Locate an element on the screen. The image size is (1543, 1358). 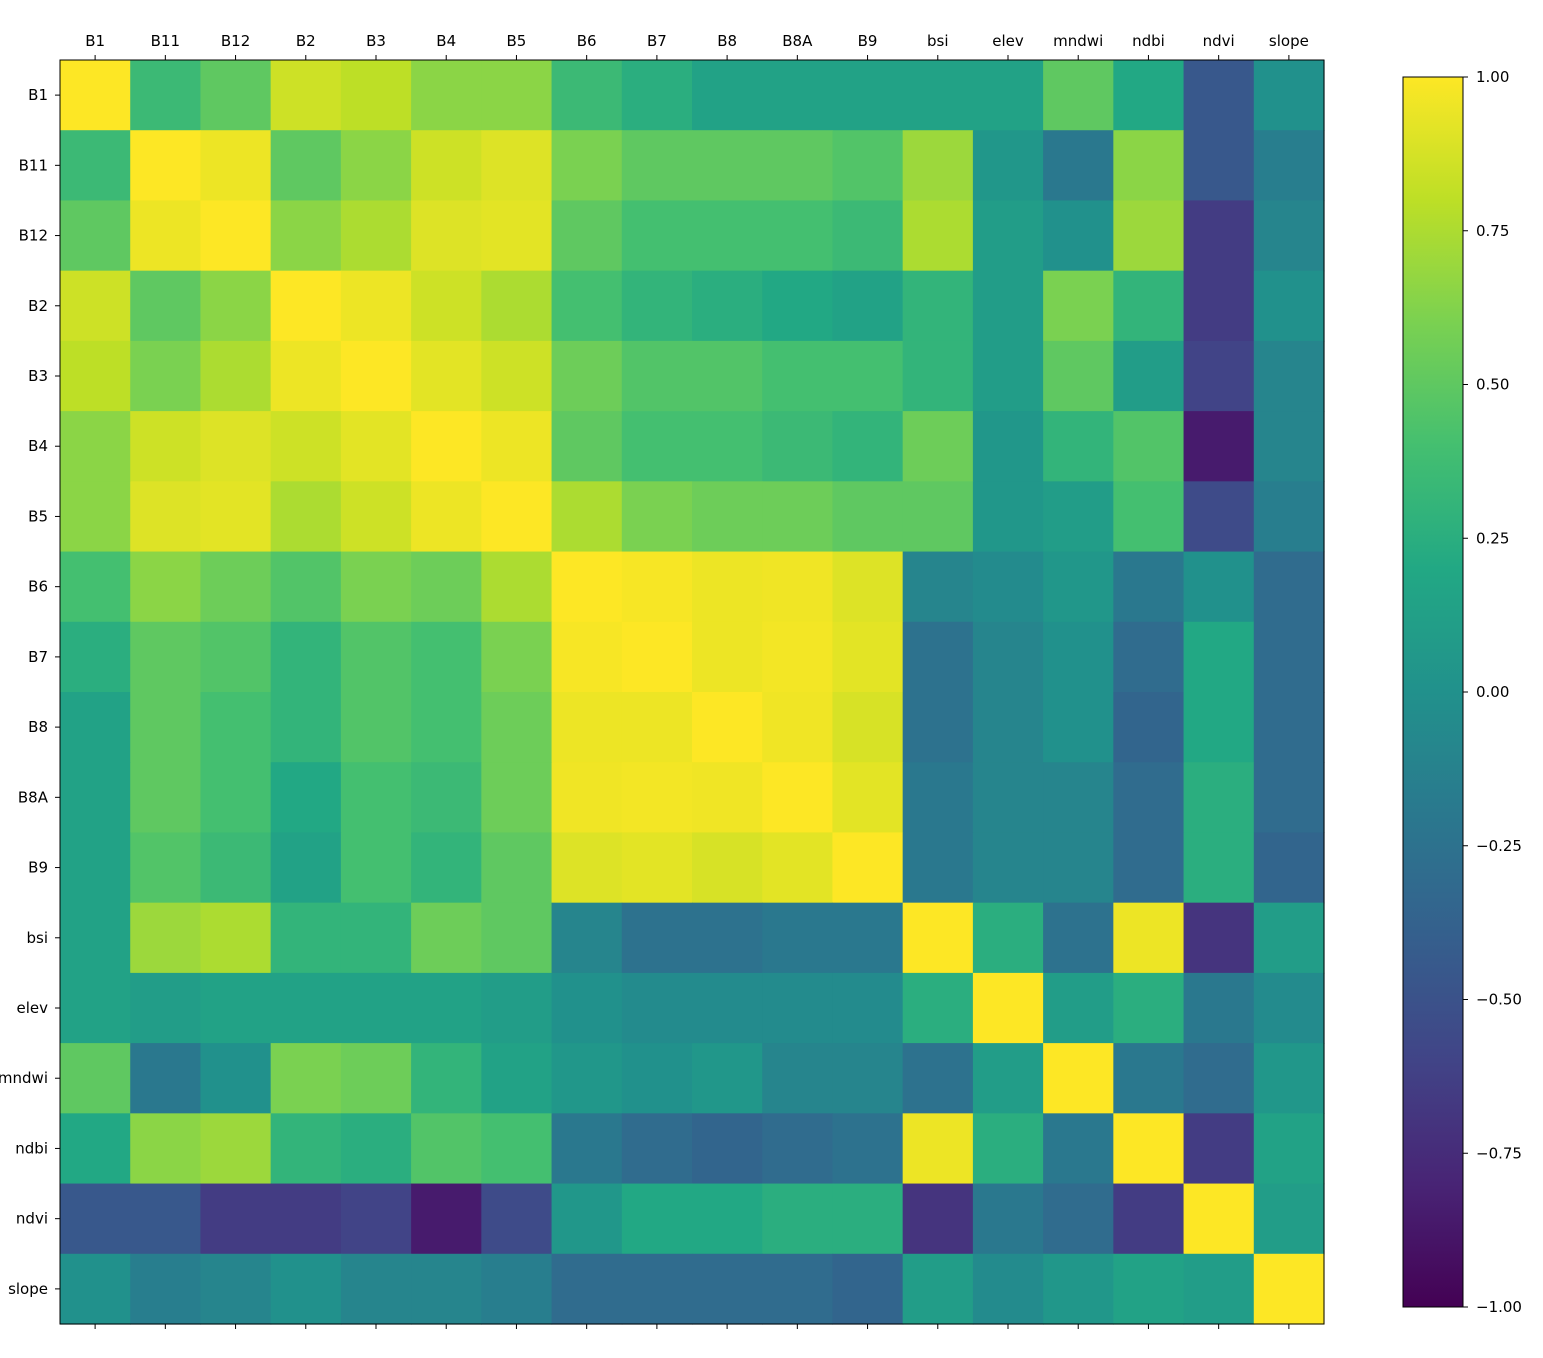
y-tick-label: B3 is located at coordinates (38, 376).